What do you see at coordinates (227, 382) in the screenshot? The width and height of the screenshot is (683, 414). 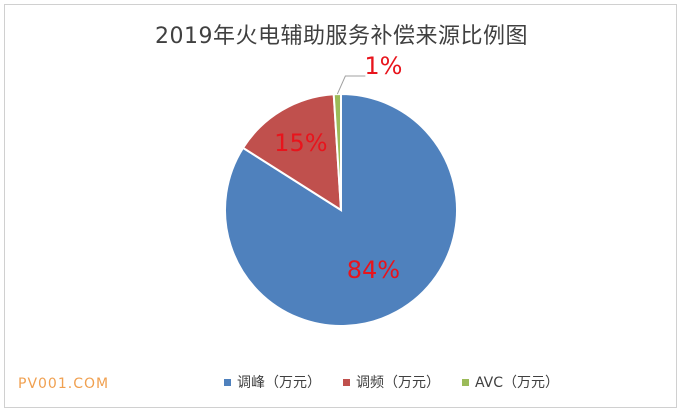 I see `legend-swatch-peak-shaving` at bounding box center [227, 382].